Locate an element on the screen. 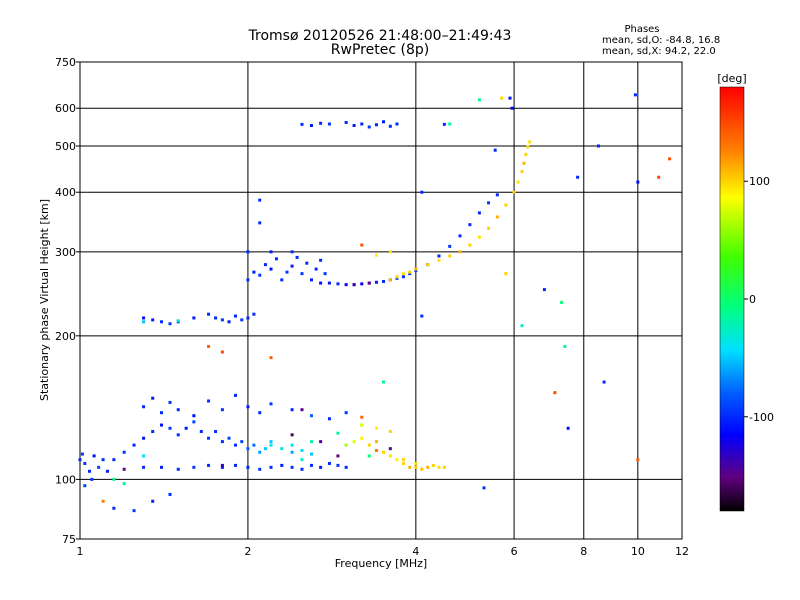 The width and height of the screenshot is (800, 600). chart-subtitle: RwPretec (8p) is located at coordinates (380, 50).